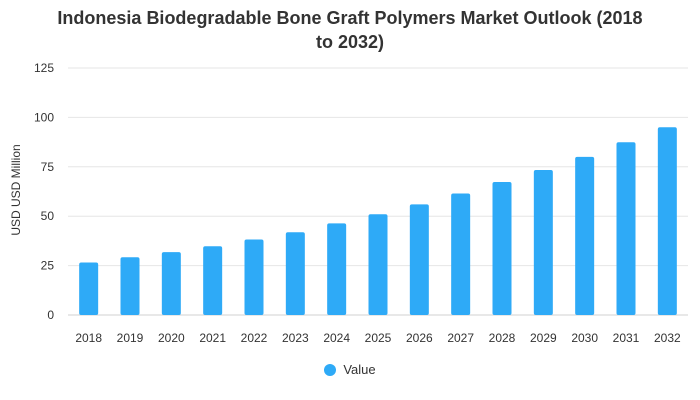 Image resolution: width=700 pixels, height=400 pixels. I want to click on x-tick-label: 2027, so click(460, 338).